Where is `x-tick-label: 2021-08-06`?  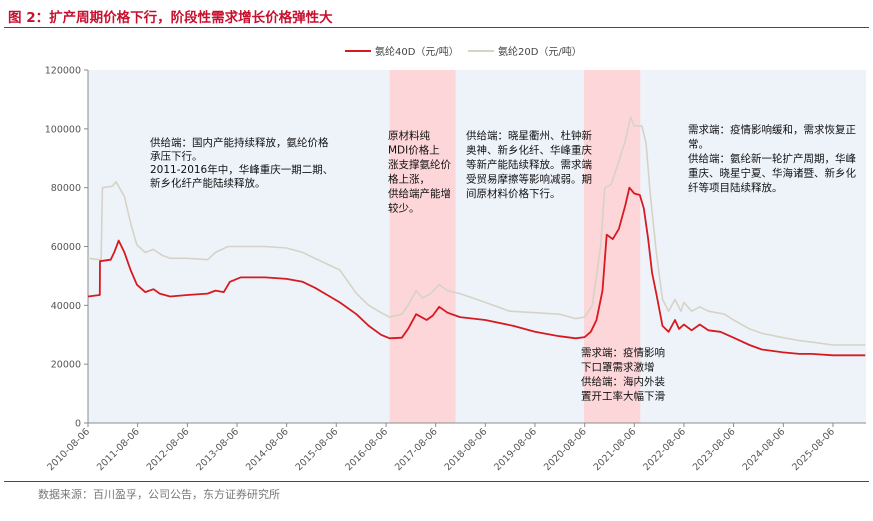
x-tick-label: 2021-08-06 is located at coordinates (615, 449).